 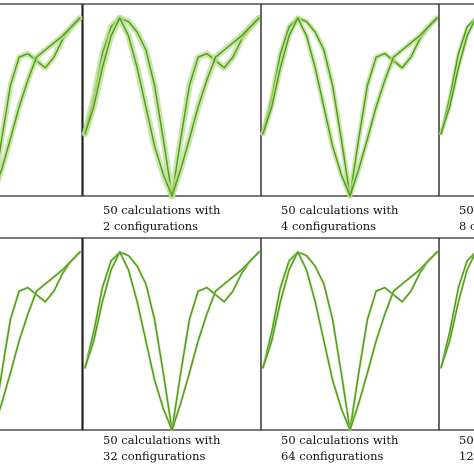 What do you see at coordinates (466, 456) in the screenshot?
I see `panel-caption-line2: 128` at bounding box center [466, 456].